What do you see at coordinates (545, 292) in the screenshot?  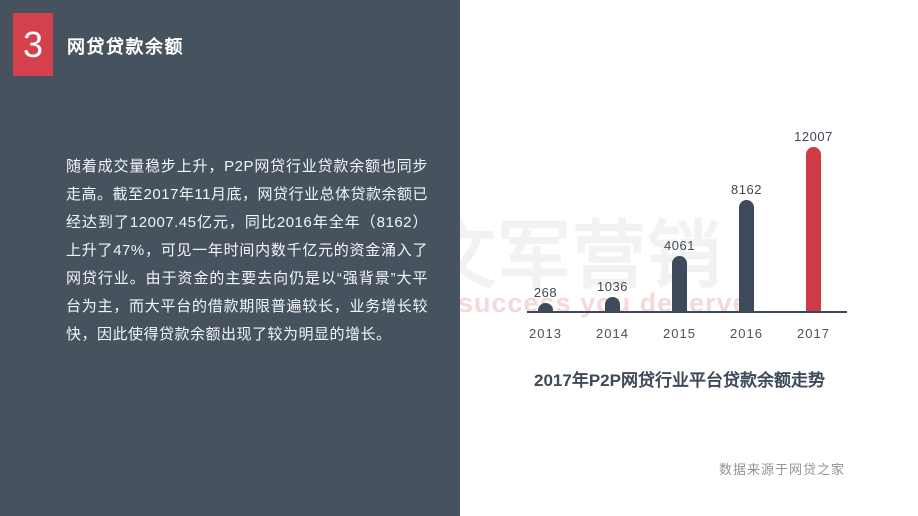 I see `bar-value-label: 268` at bounding box center [545, 292].